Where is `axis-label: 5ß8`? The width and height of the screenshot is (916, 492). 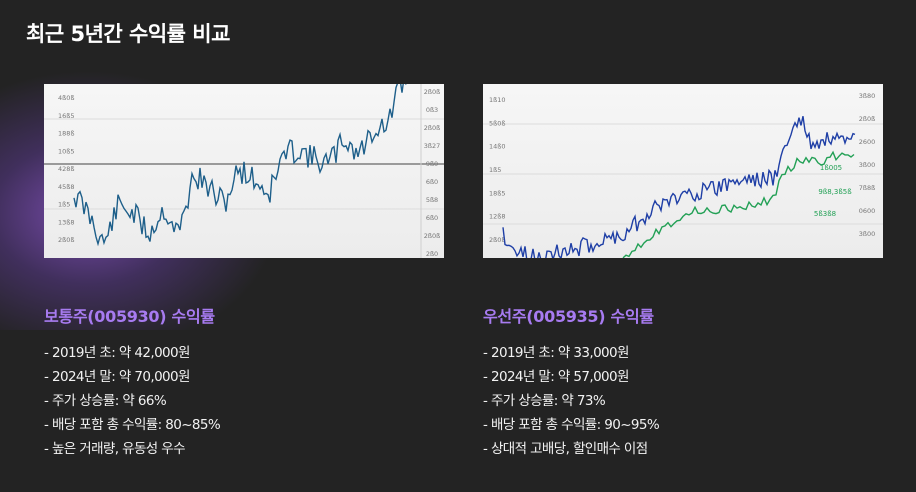 axis-label: 5ß8 is located at coordinates (432, 200).